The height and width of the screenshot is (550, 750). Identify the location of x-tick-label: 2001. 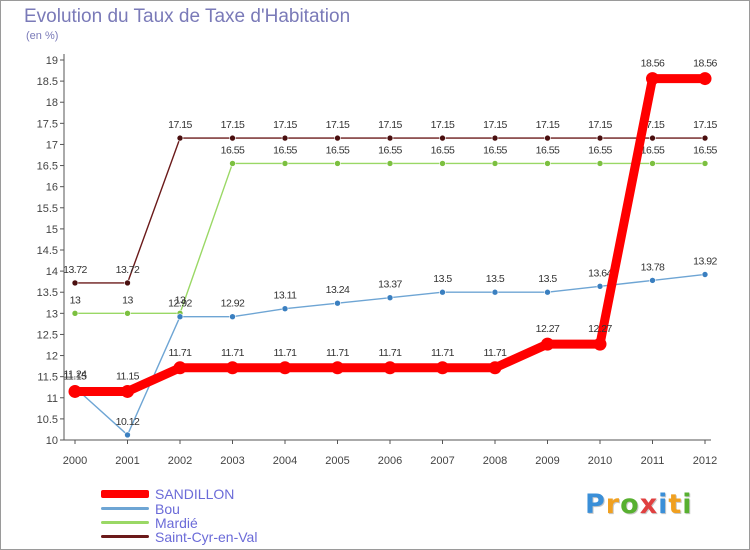
(127, 461).